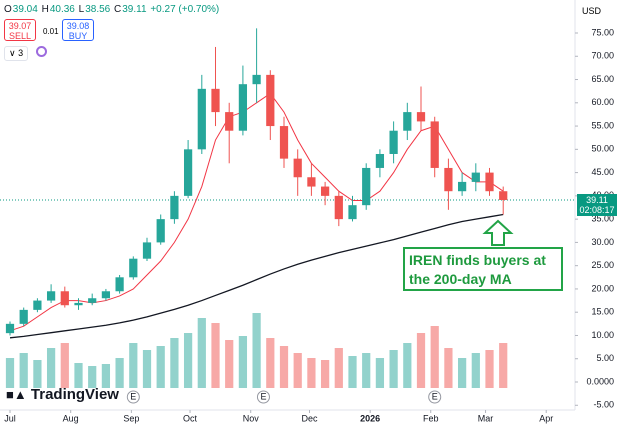 This screenshot has width=620, height=427. Describe the element at coordinates (431, 418) in the screenshot. I see `x-tick-label: Feb` at that location.